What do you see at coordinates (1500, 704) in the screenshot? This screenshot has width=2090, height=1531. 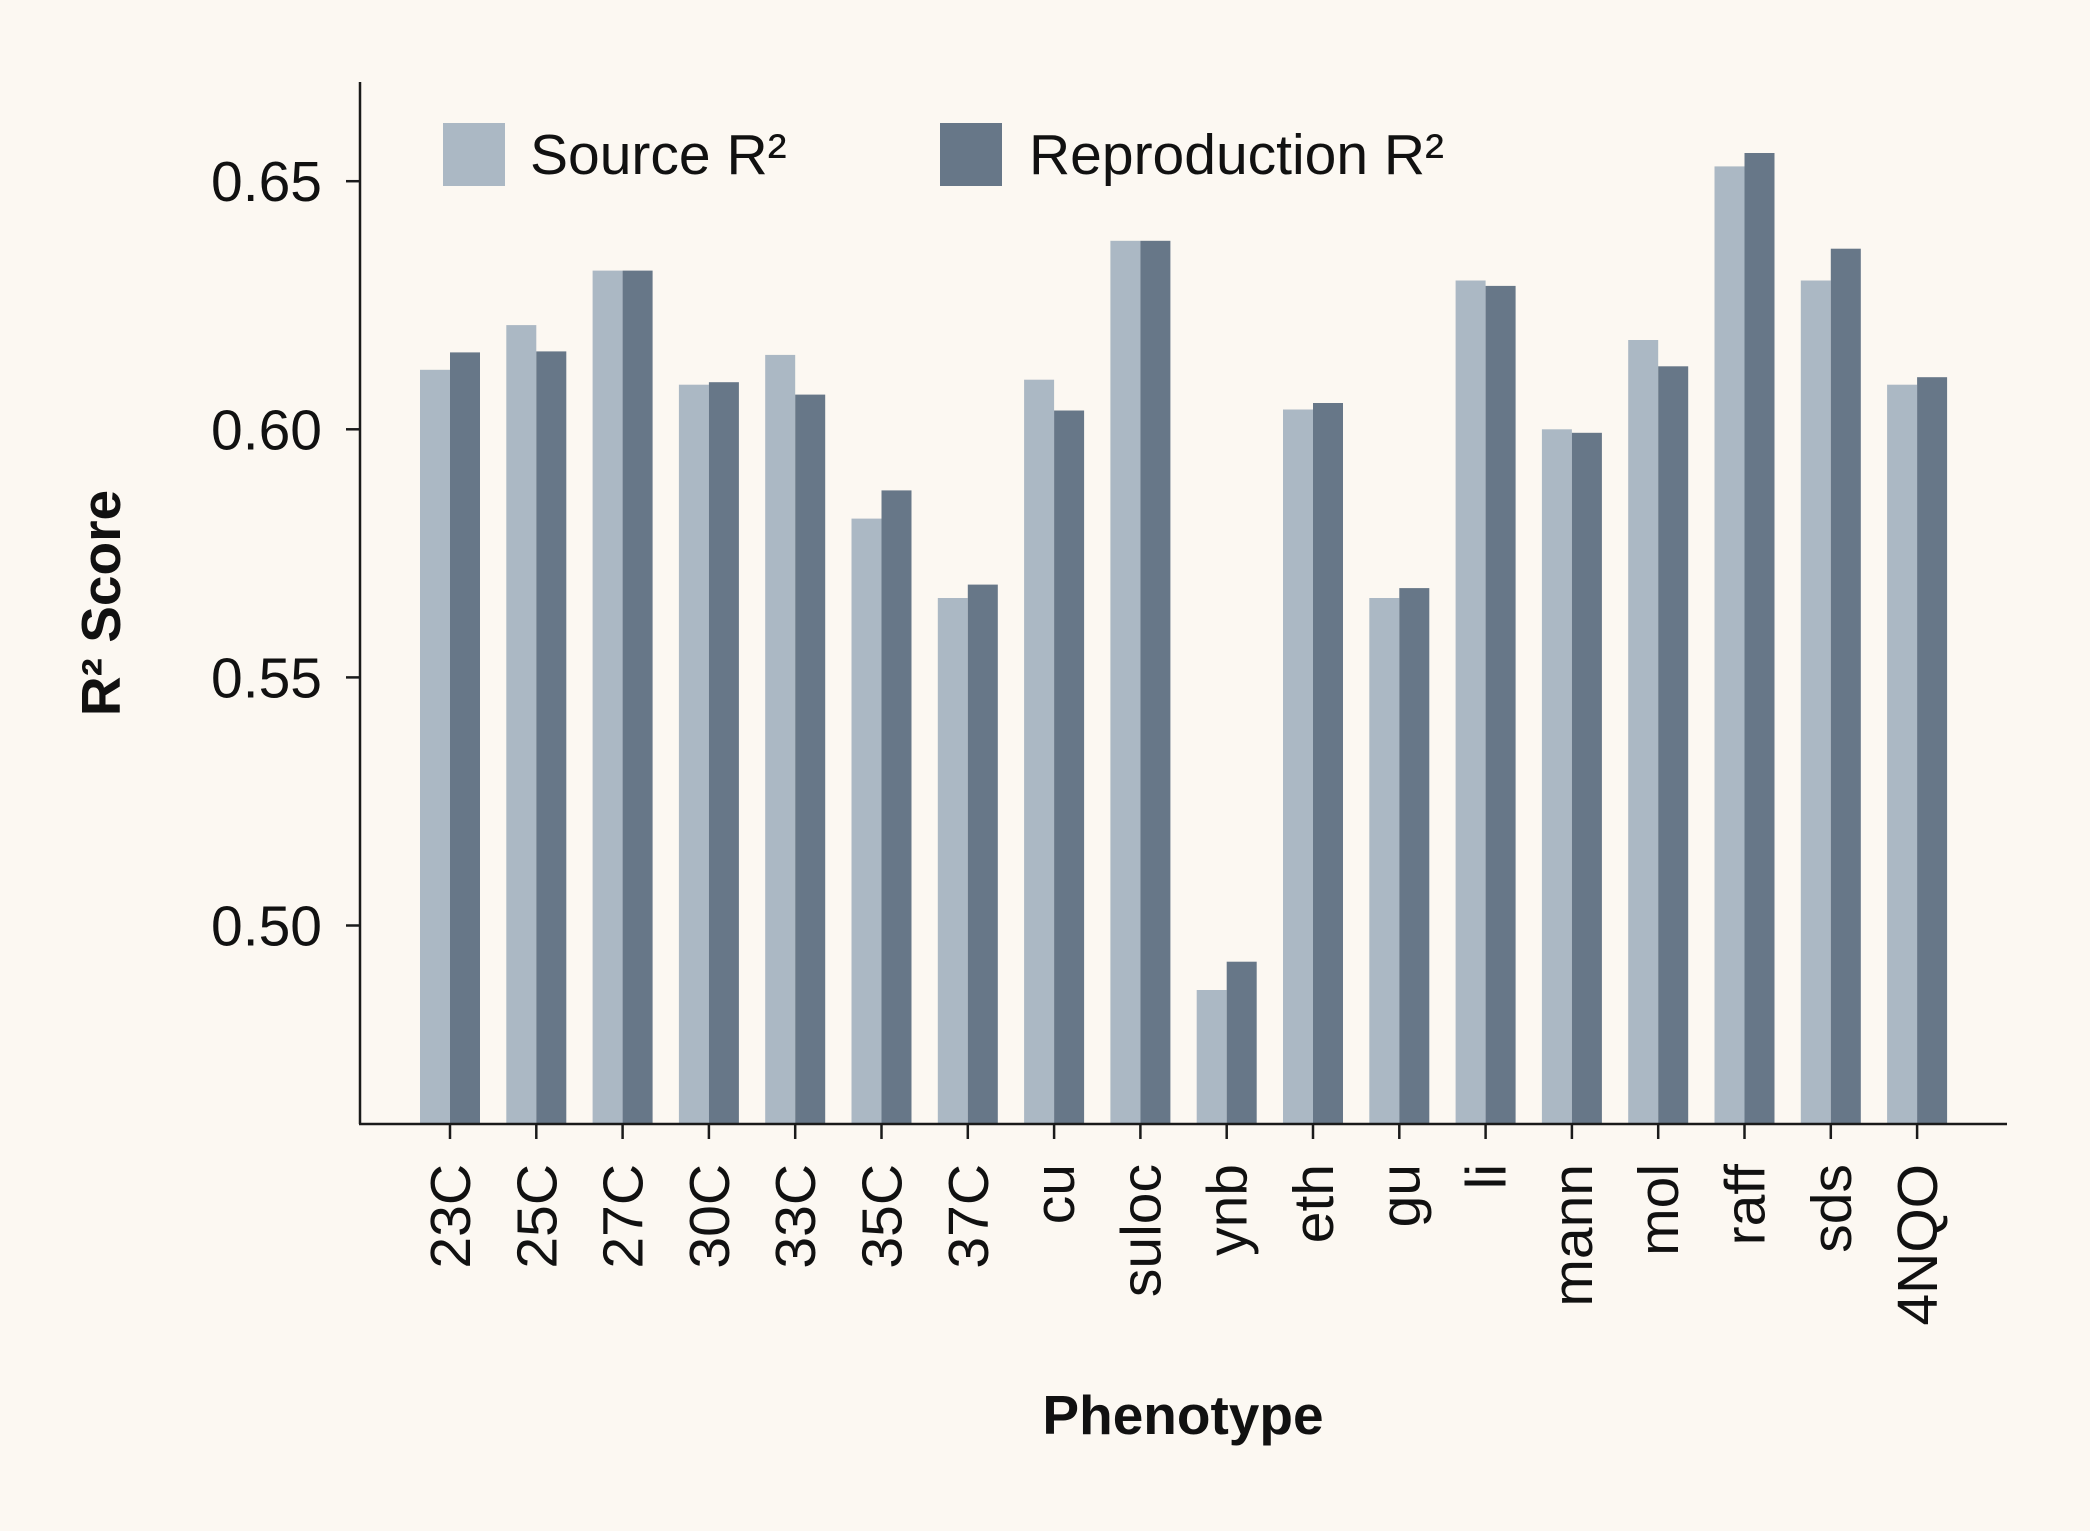 I see `bar-reproduction-li` at bounding box center [1500, 704].